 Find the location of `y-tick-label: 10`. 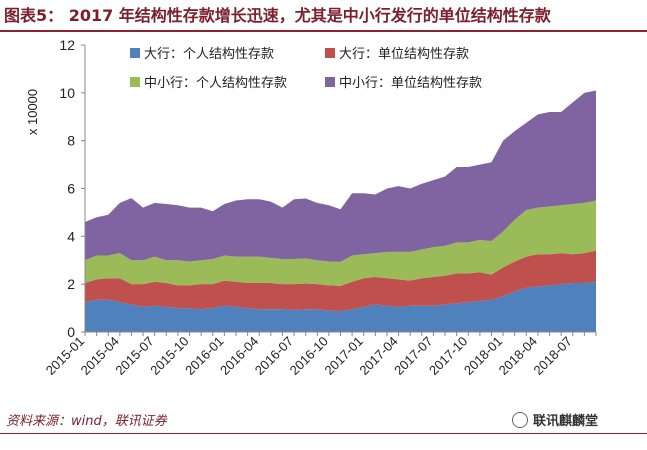

y-tick-label: 10 is located at coordinates (67, 93).